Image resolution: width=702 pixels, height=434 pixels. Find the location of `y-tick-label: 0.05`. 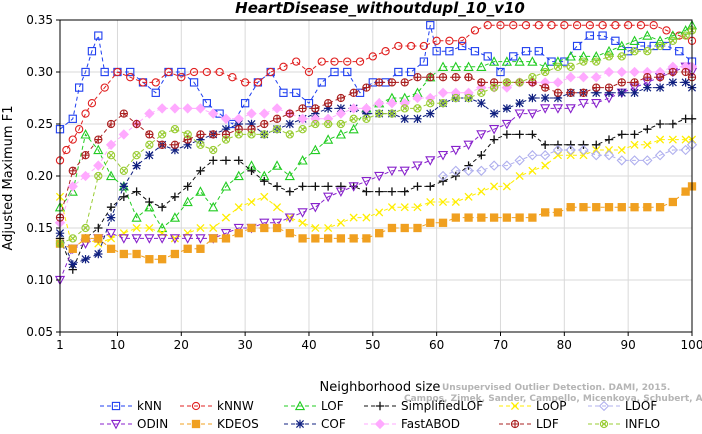

y-tick-label: 0.05 is located at coordinates (39, 332).